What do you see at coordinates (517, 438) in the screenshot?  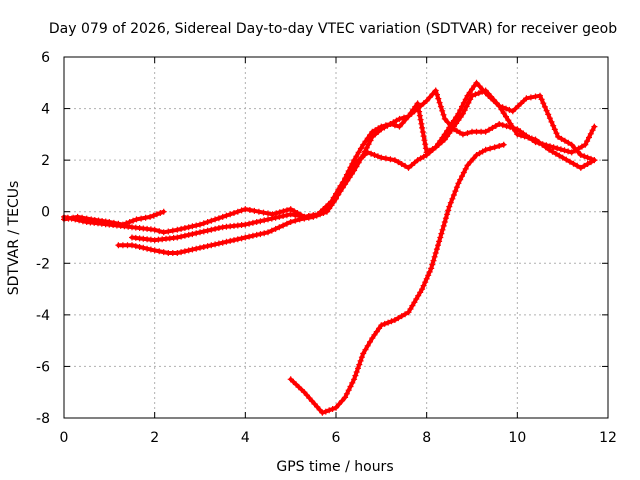 I see `x-tick-label: 10` at bounding box center [517, 438].